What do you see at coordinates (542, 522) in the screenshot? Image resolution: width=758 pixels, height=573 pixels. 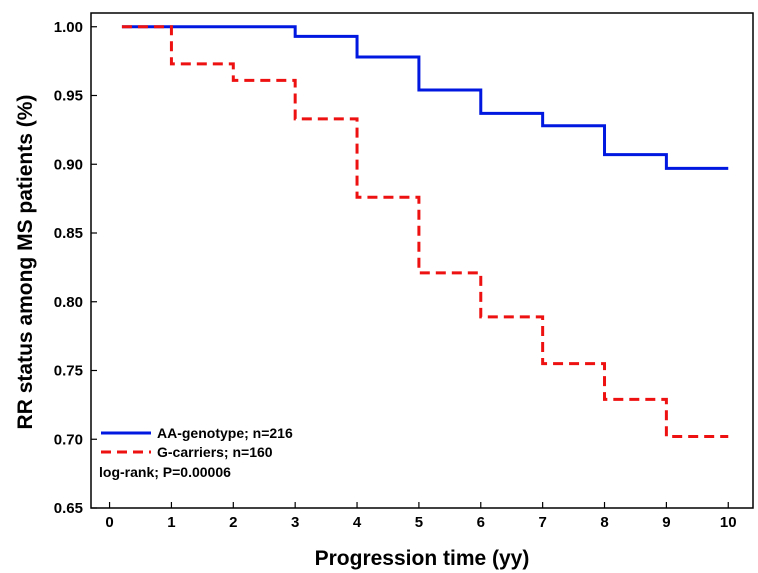 I see `x-tick-label: 7` at bounding box center [542, 522].